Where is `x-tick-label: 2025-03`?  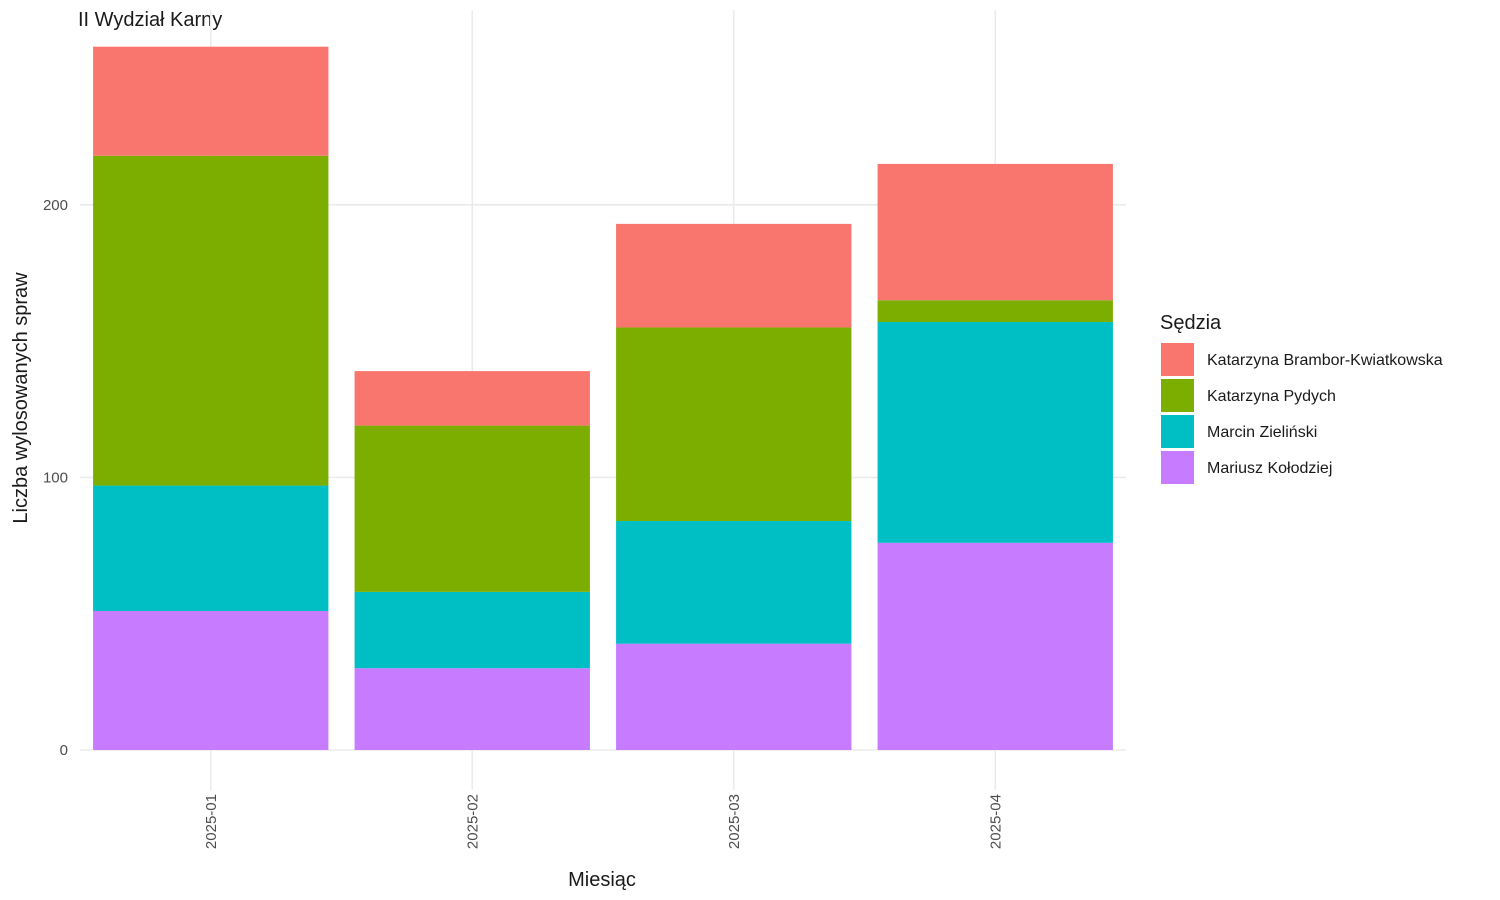
x-tick-label: 2025-03 is located at coordinates (734, 821).